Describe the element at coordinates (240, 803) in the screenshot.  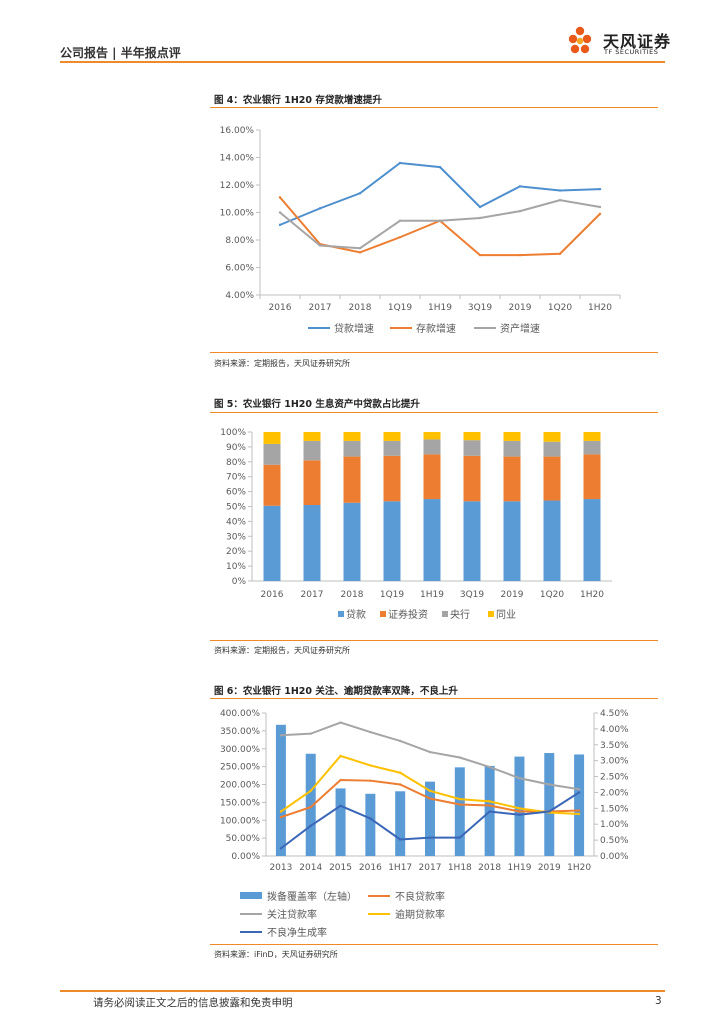
I see `left-tick-label: 150.00%` at that location.